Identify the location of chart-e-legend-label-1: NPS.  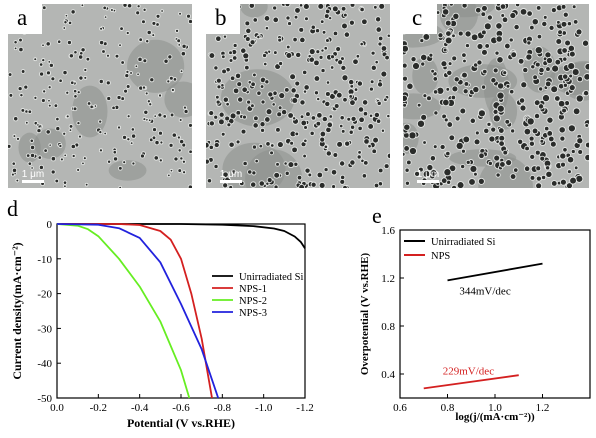
(440, 256).